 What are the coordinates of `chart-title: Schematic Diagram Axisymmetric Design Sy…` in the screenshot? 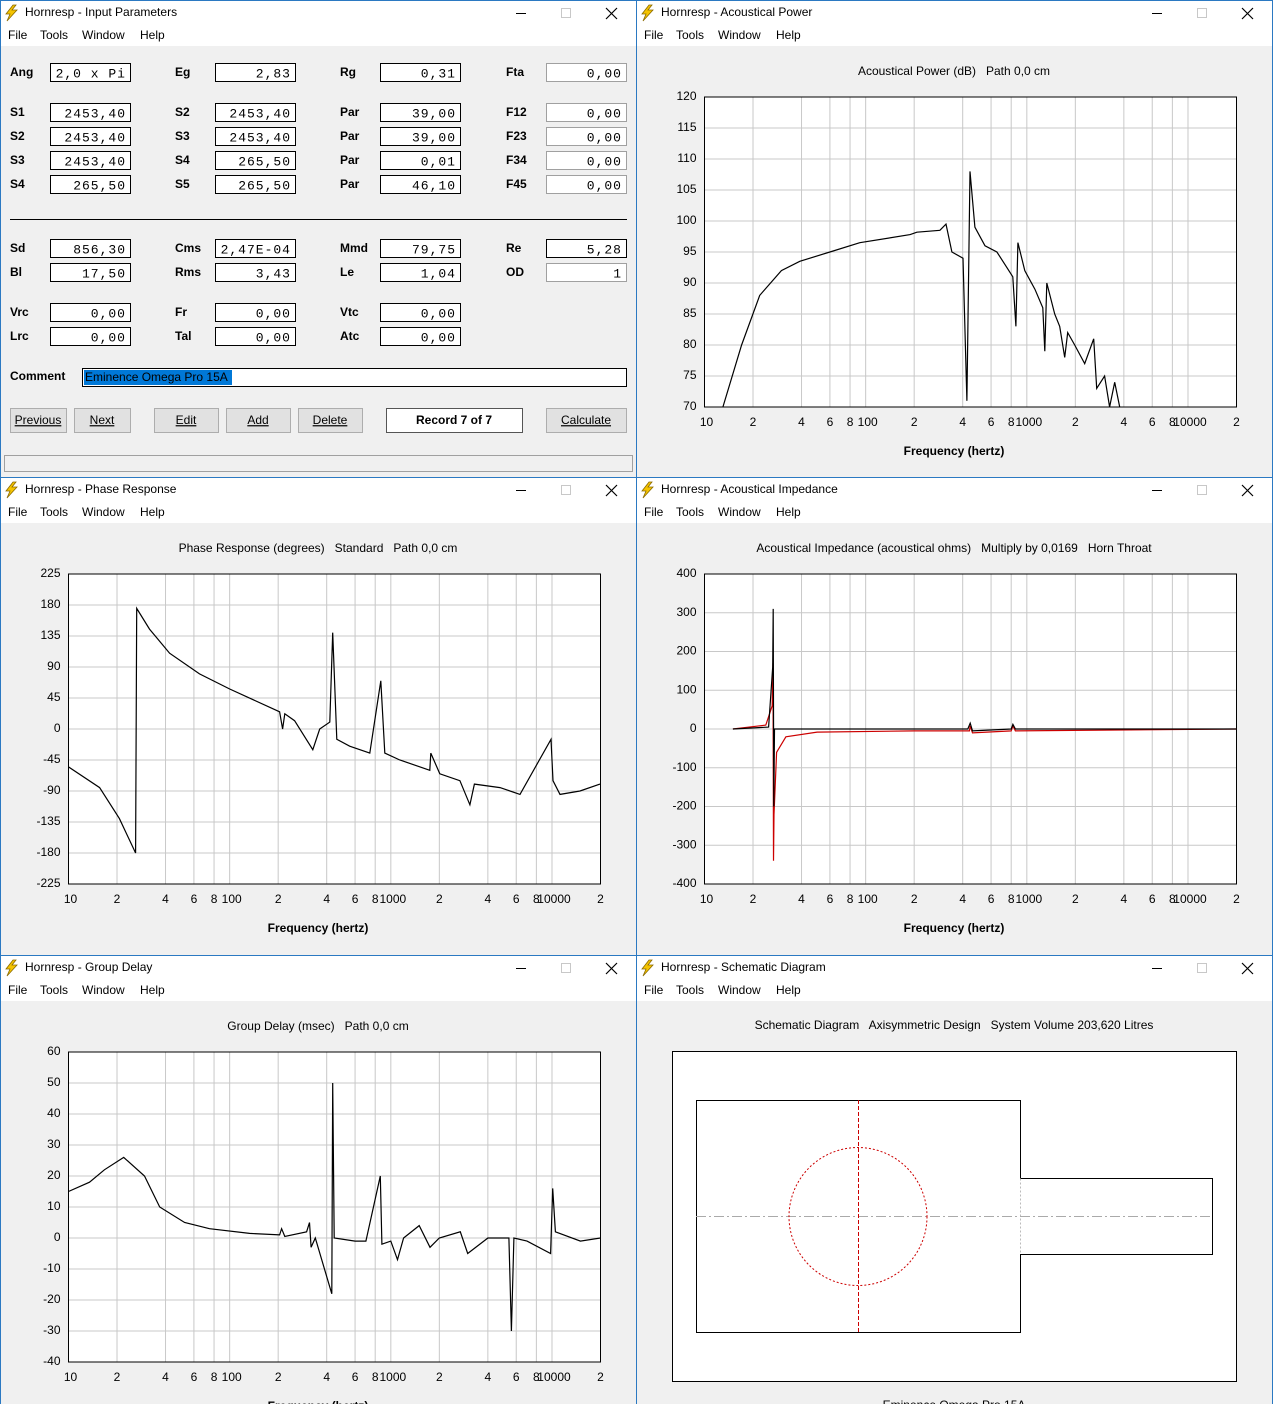 It's located at (954, 1025).